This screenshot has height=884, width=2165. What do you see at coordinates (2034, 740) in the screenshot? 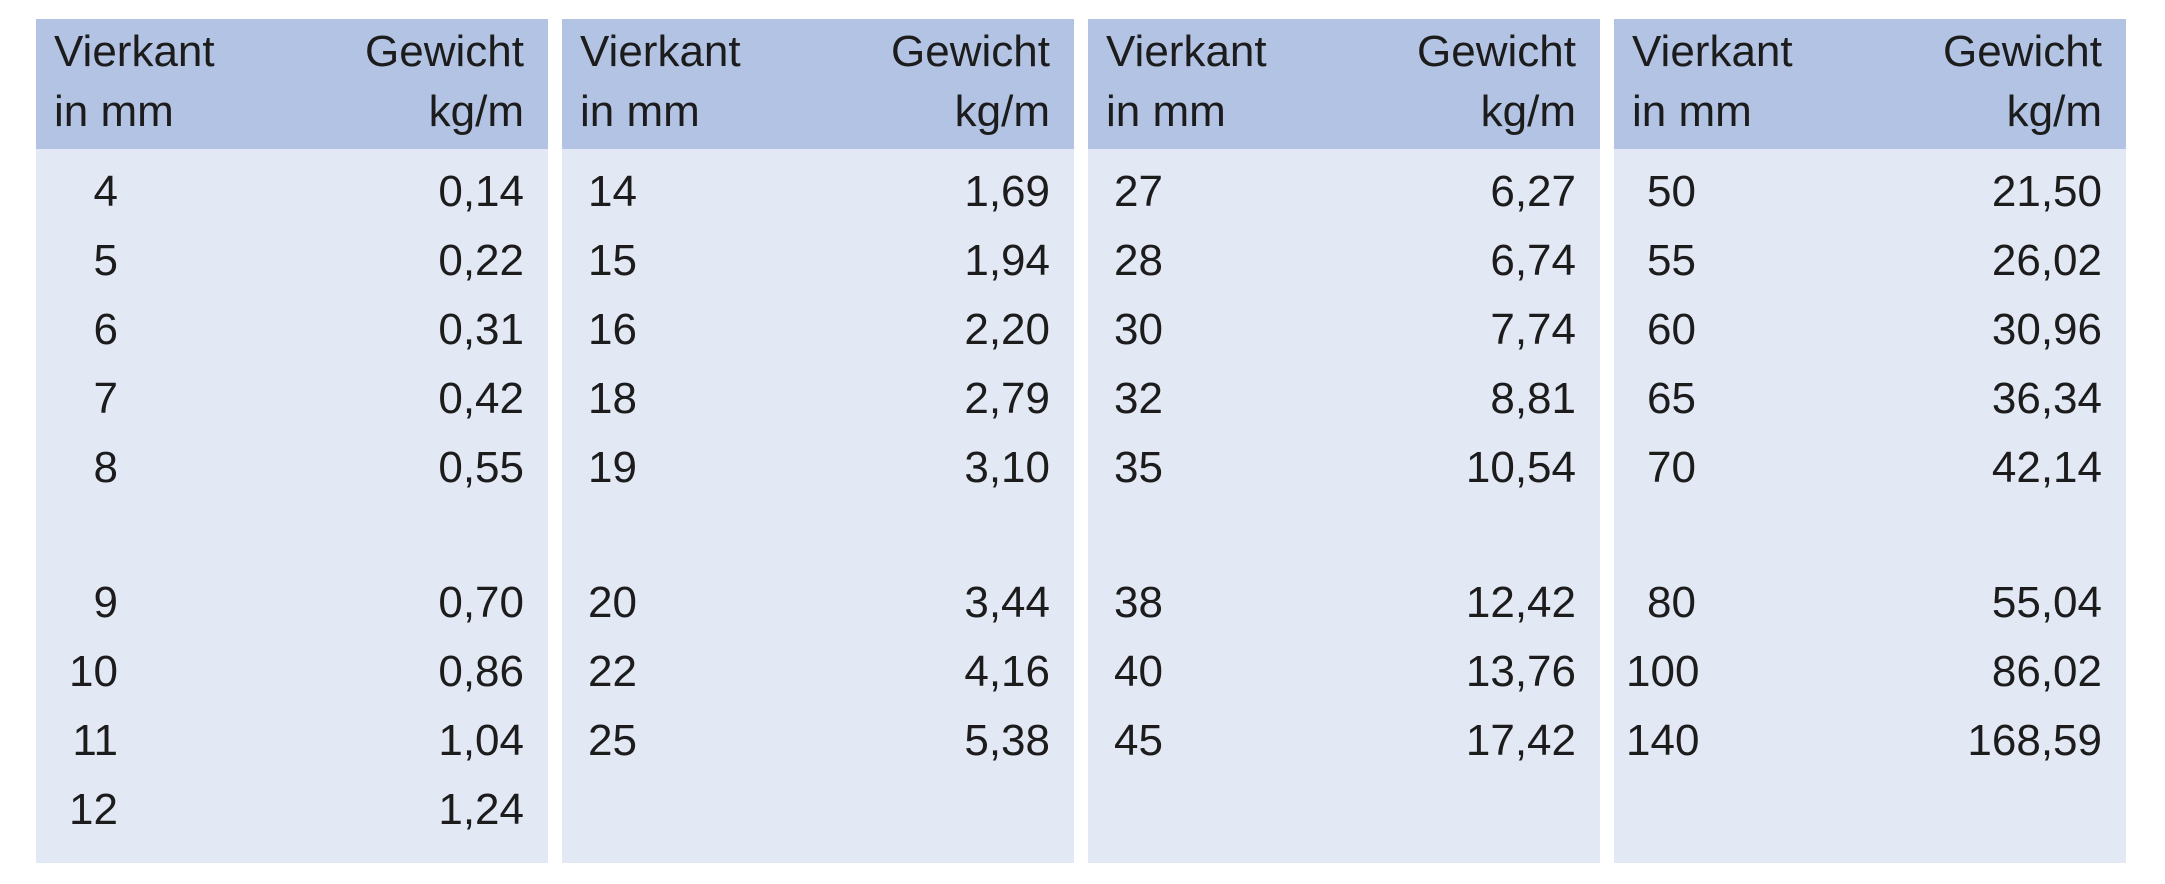
I see `weight-cell: 168,59` at bounding box center [2034, 740].